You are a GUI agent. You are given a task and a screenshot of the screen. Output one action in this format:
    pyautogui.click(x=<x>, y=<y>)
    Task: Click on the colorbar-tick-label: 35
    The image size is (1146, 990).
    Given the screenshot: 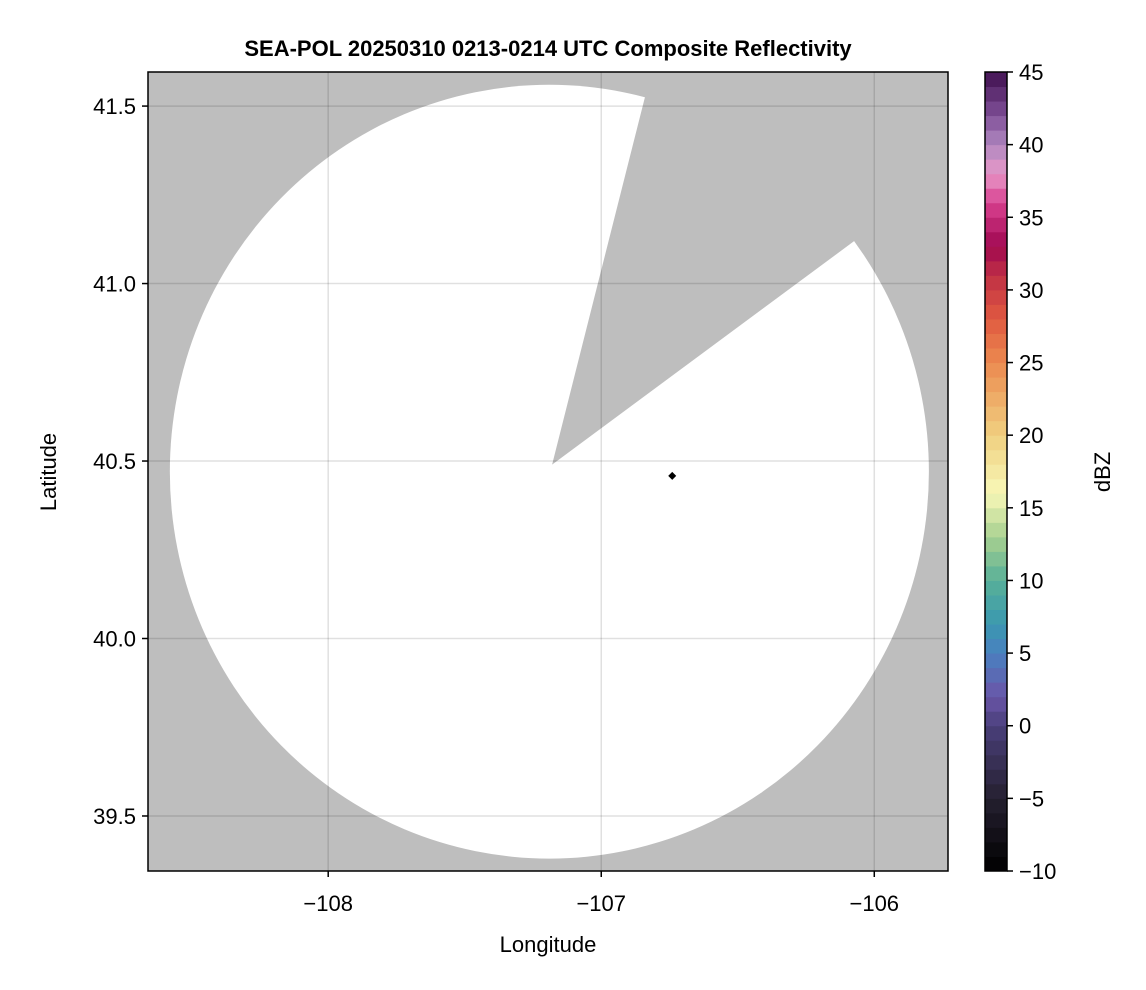 What is the action you would take?
    pyautogui.click(x=1031, y=217)
    